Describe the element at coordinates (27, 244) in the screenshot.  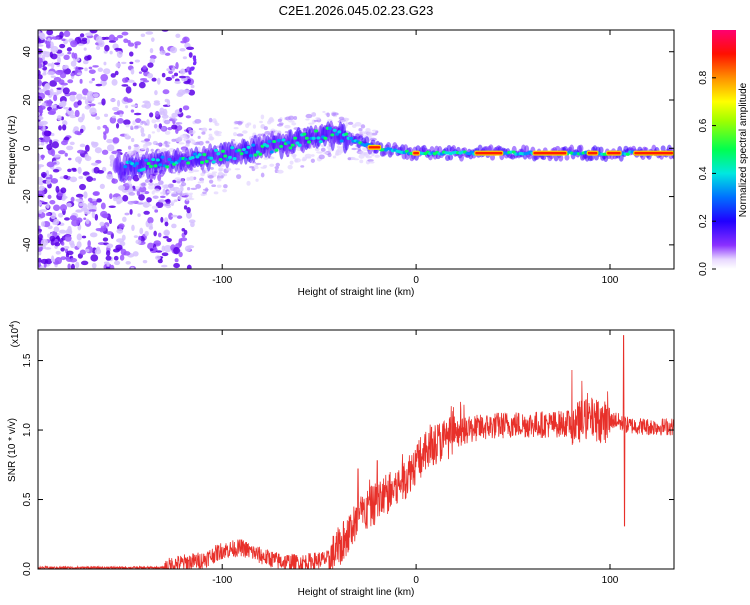
I see `spectrogram-ytick-label: -40` at that location.